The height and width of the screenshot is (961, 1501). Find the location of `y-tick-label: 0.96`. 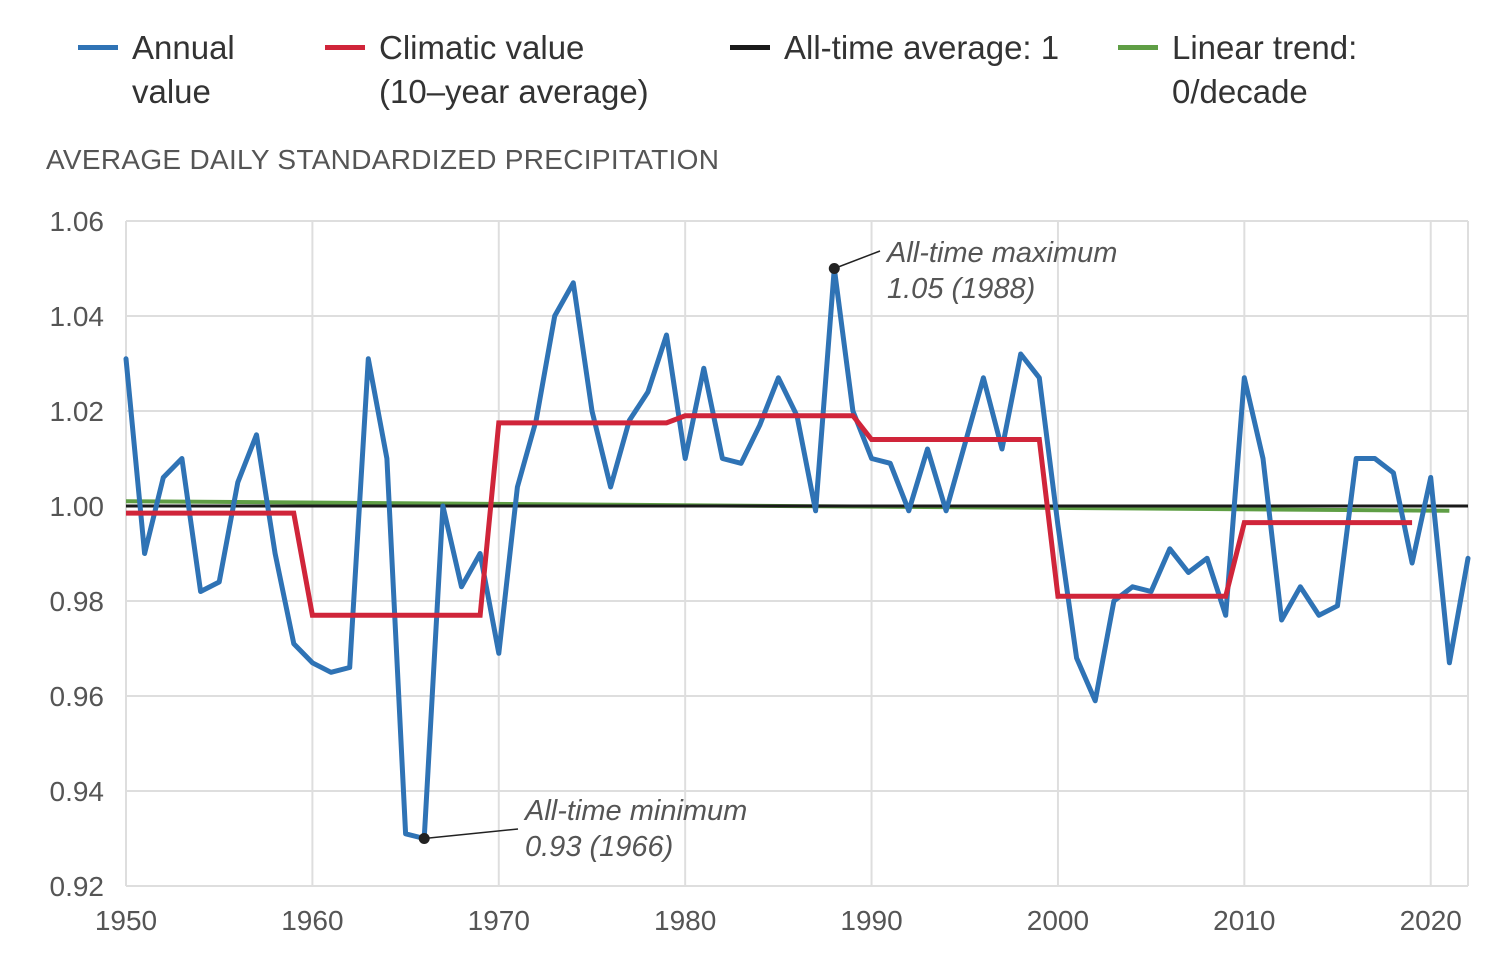

y-tick-label: 0.96 is located at coordinates (77, 696).